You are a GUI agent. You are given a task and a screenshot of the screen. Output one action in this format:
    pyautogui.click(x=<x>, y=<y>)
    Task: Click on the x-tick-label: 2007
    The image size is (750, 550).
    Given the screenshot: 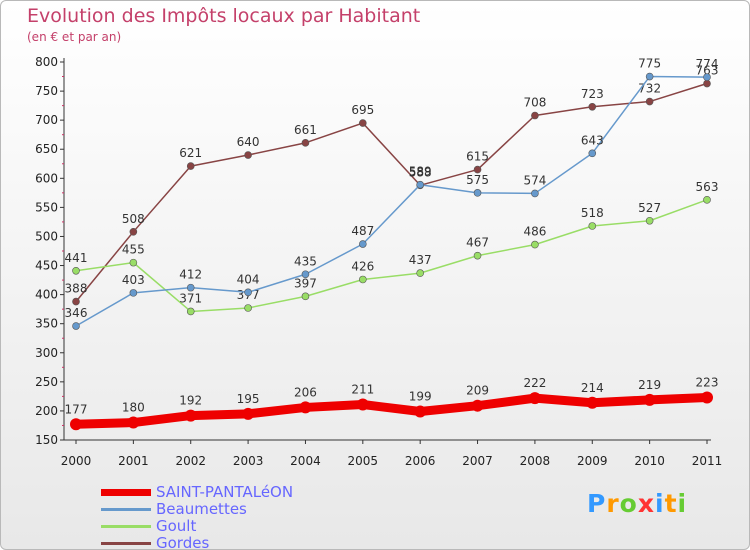 What is the action you would take?
    pyautogui.click(x=477, y=461)
    